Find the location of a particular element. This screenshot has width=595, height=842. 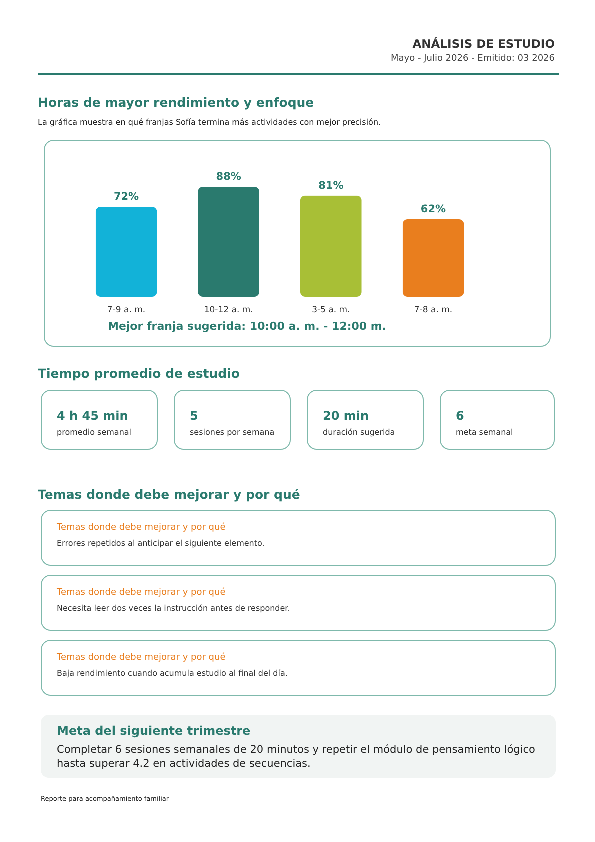

text: promedio semanal is located at coordinates (95, 432).